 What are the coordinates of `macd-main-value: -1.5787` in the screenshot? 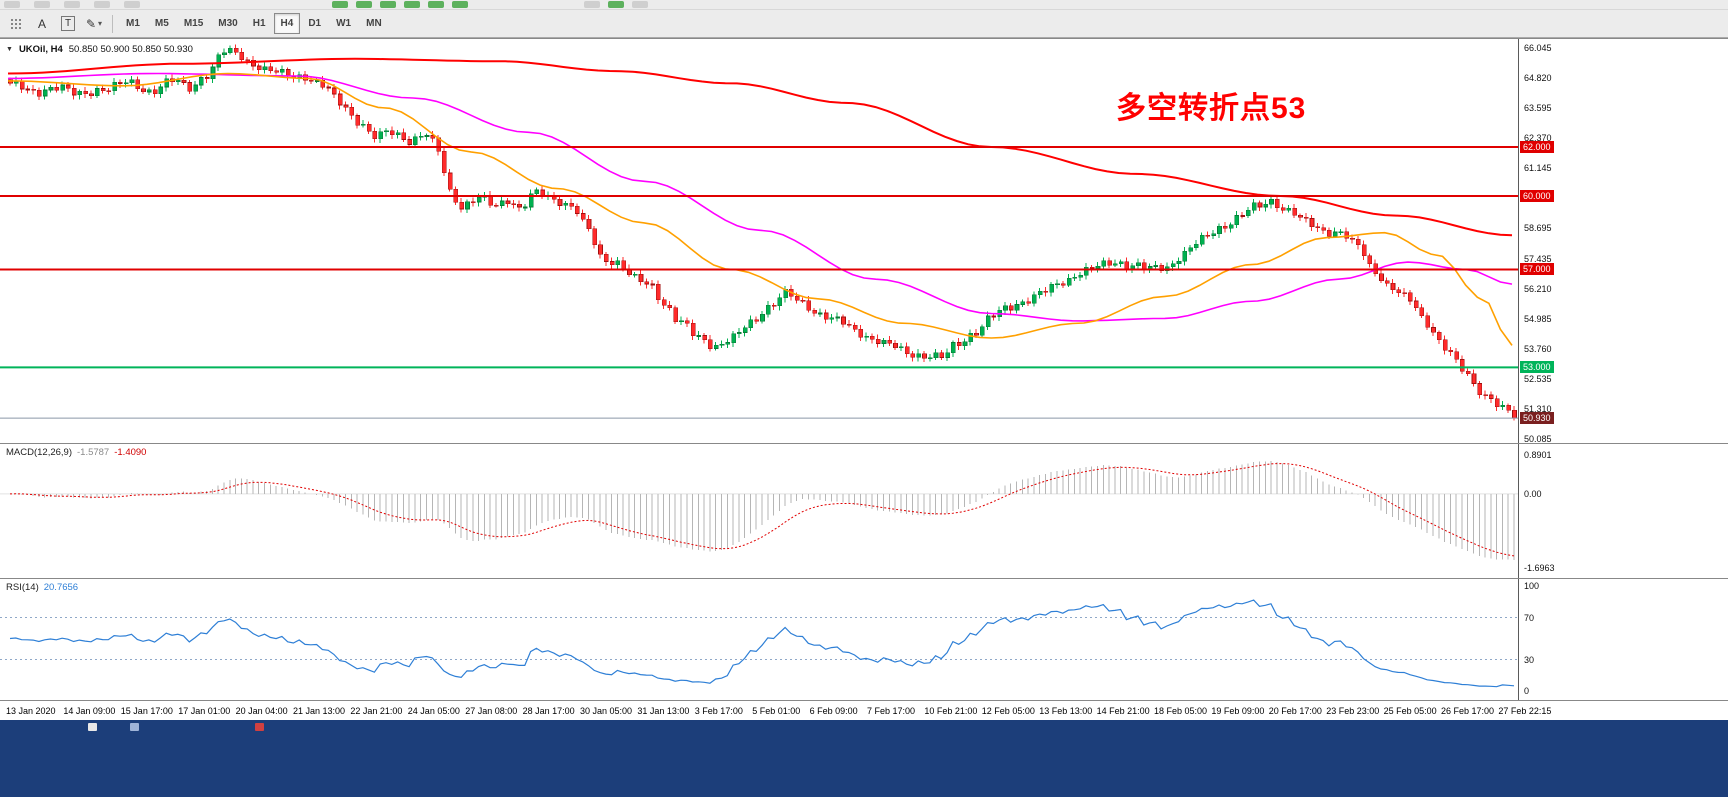 It's located at (93, 452).